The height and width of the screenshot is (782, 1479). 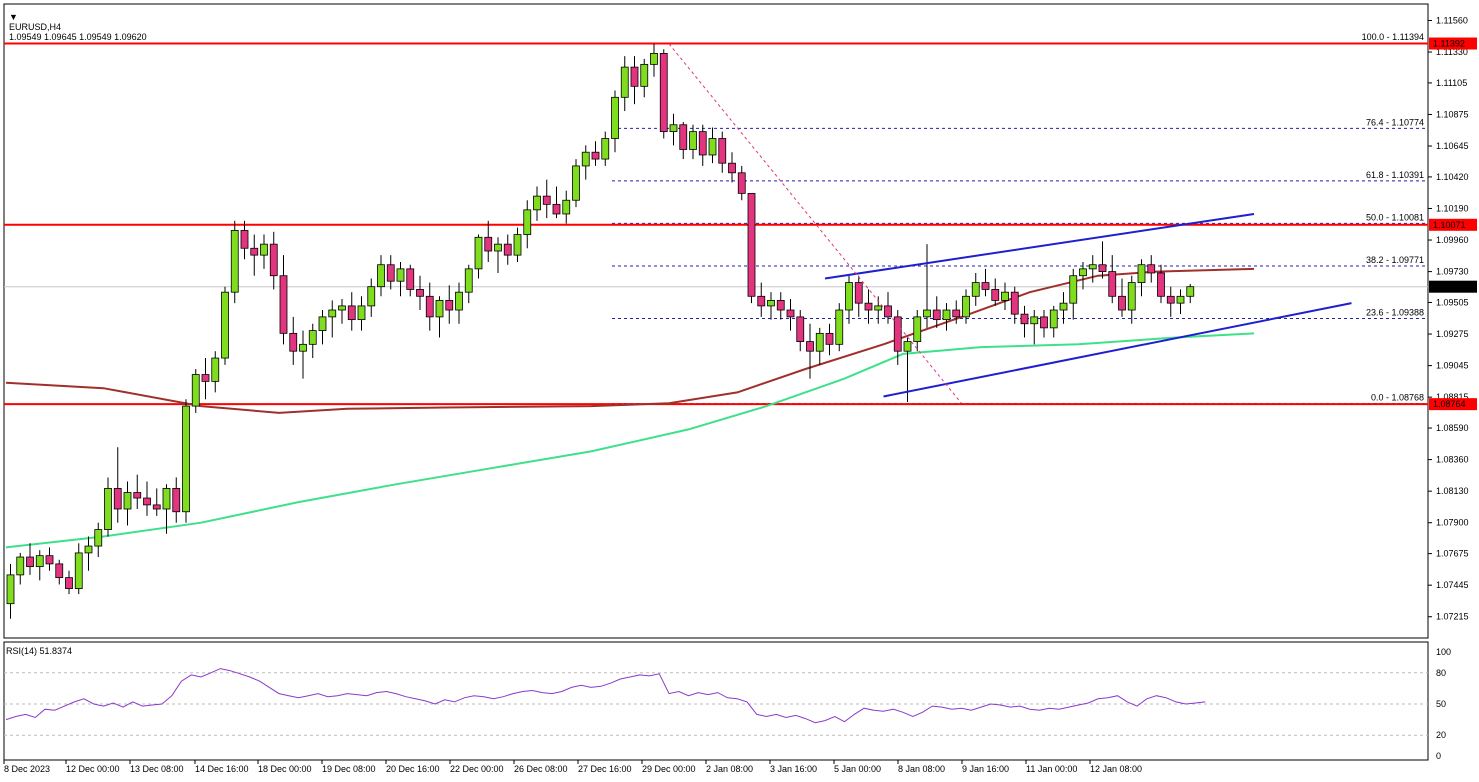 I want to click on x-tick-label: 29 Dec 00:00, so click(x=669, y=769).